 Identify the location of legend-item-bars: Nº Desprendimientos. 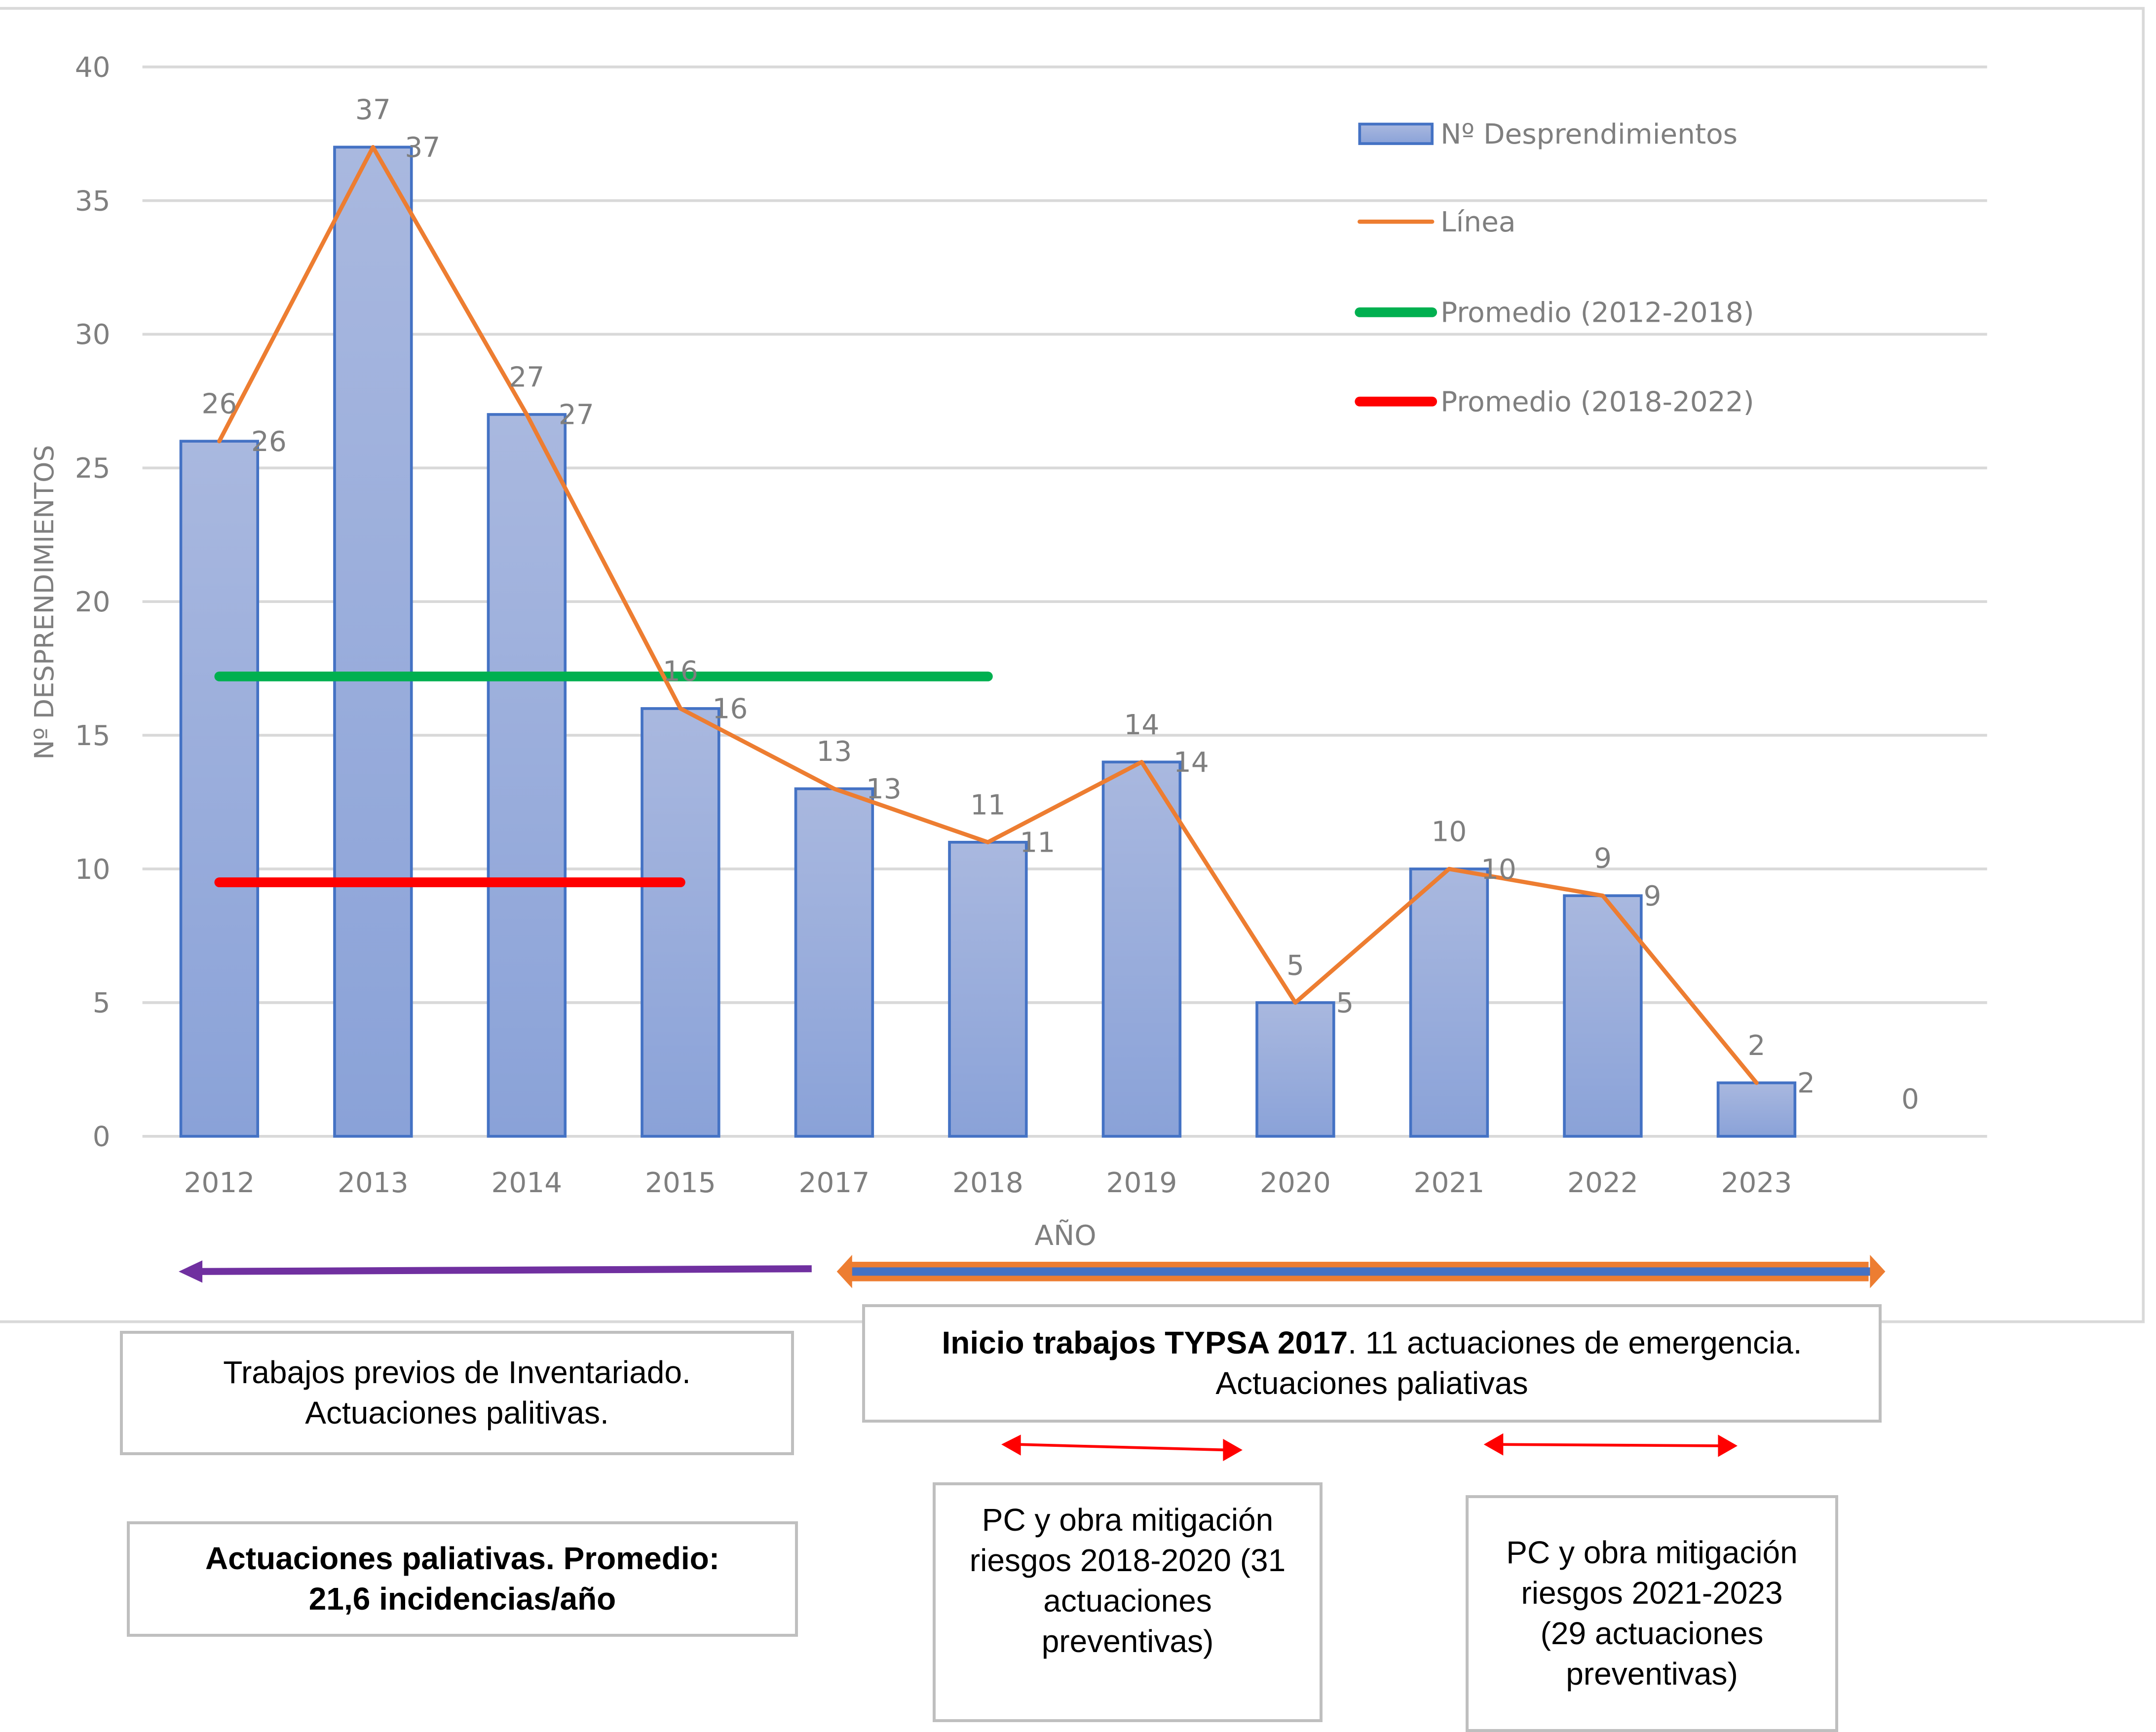
(1548, 134).